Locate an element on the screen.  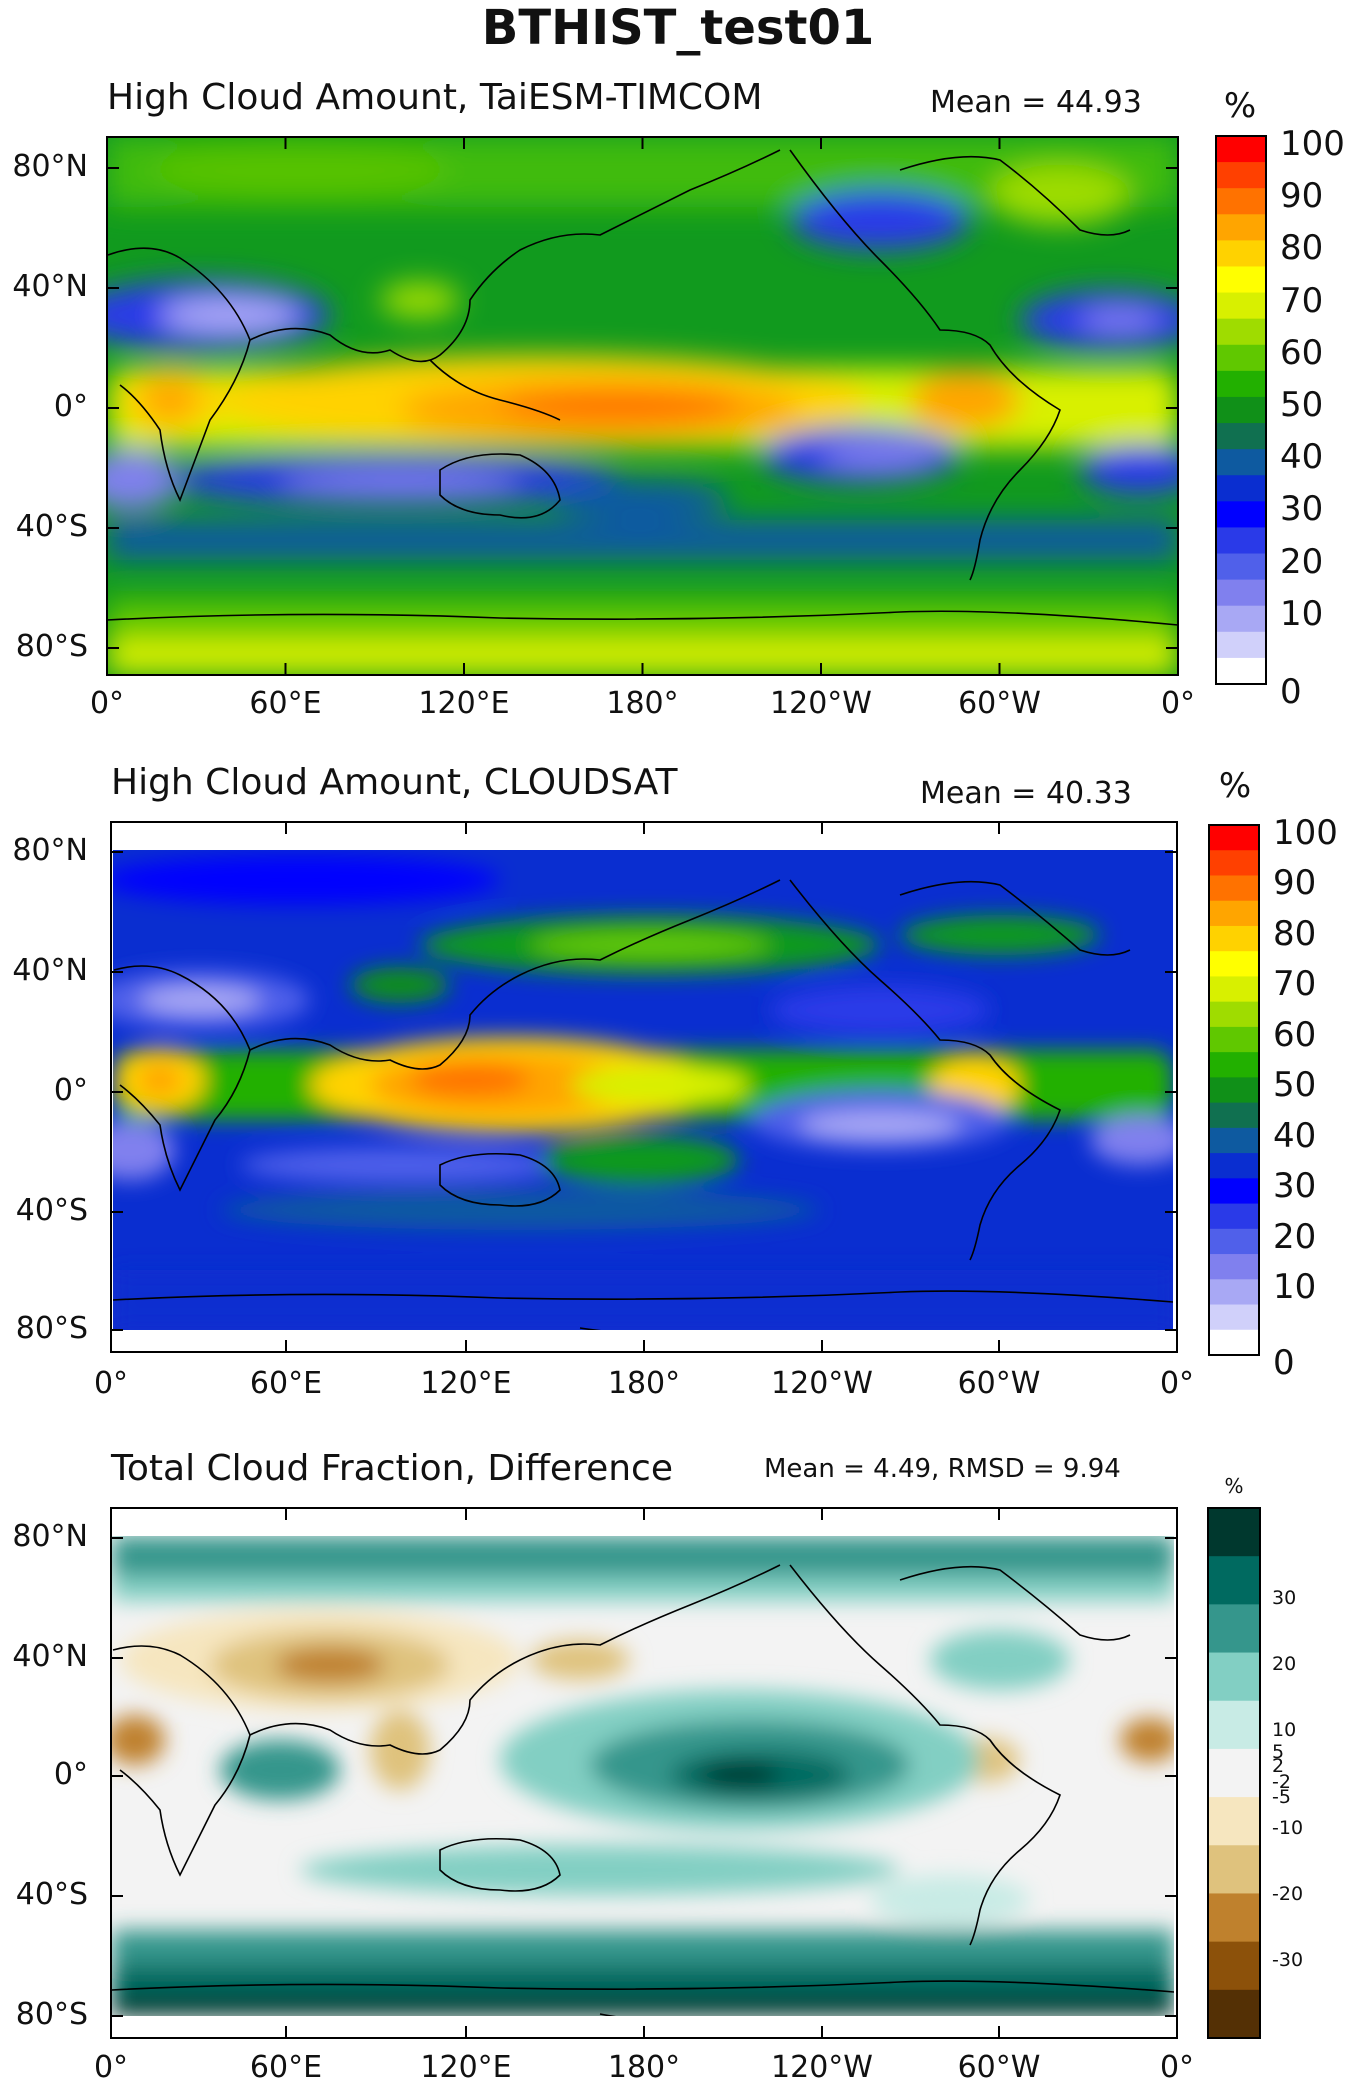
colorbar-tick-label: 90 is located at coordinates (1295, 883).